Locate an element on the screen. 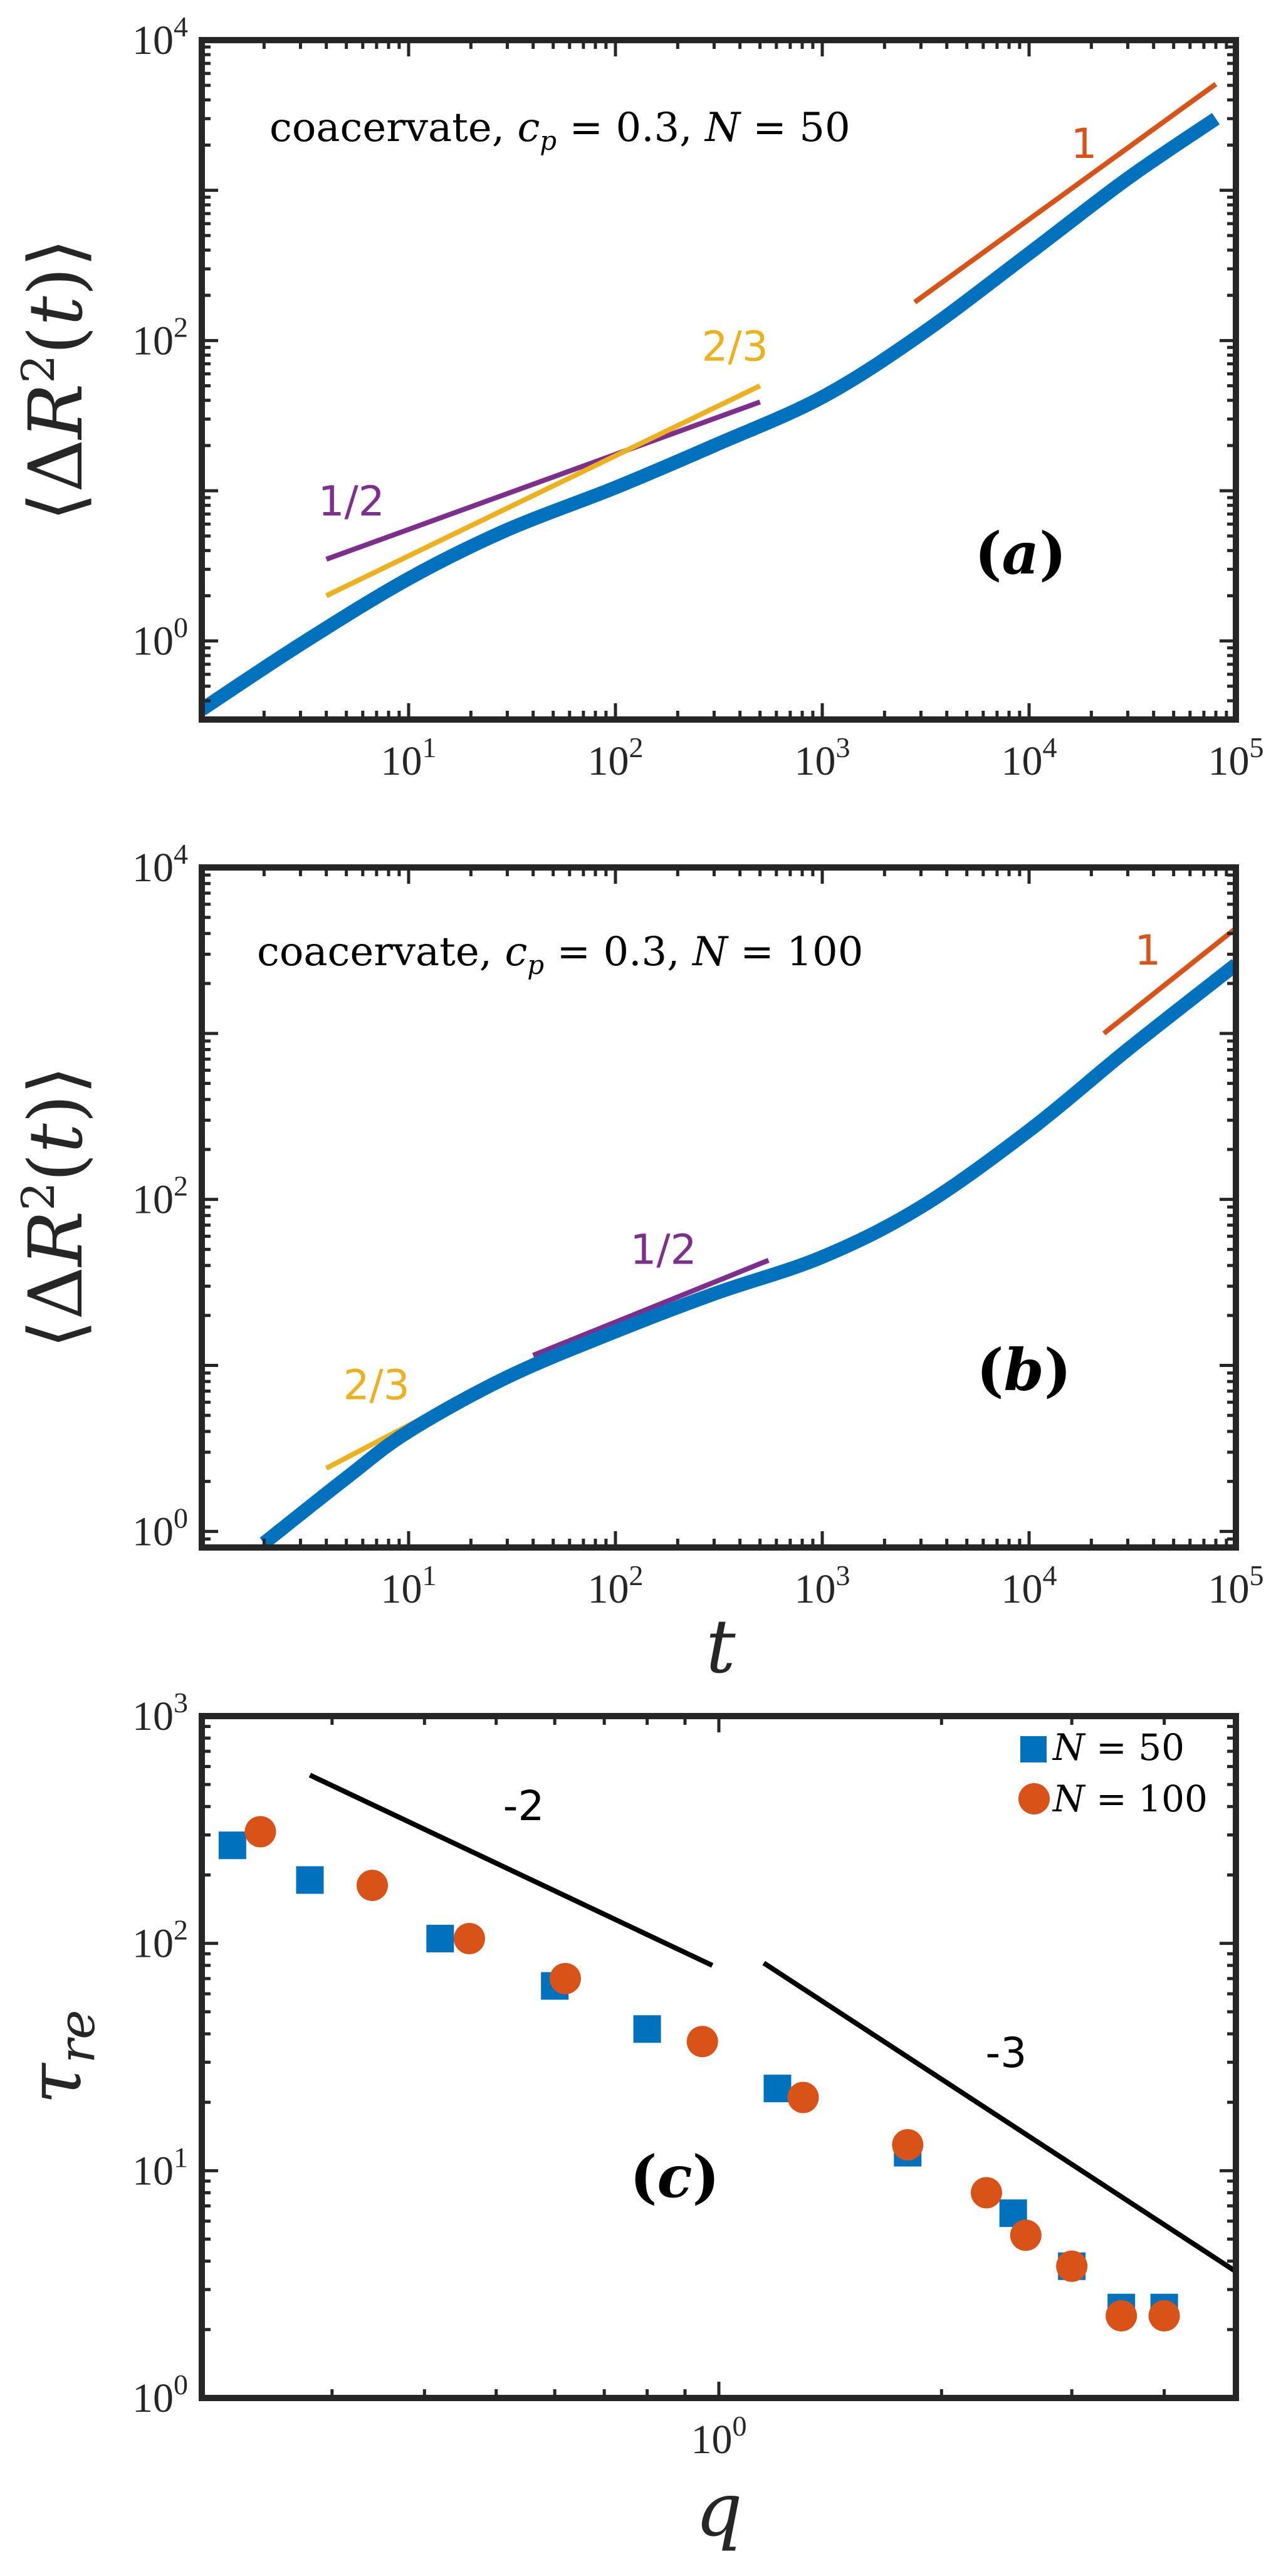 This screenshot has width=1271, height=2576. panel-b-x-tick-label: 10¹ is located at coordinates (409, 1585).